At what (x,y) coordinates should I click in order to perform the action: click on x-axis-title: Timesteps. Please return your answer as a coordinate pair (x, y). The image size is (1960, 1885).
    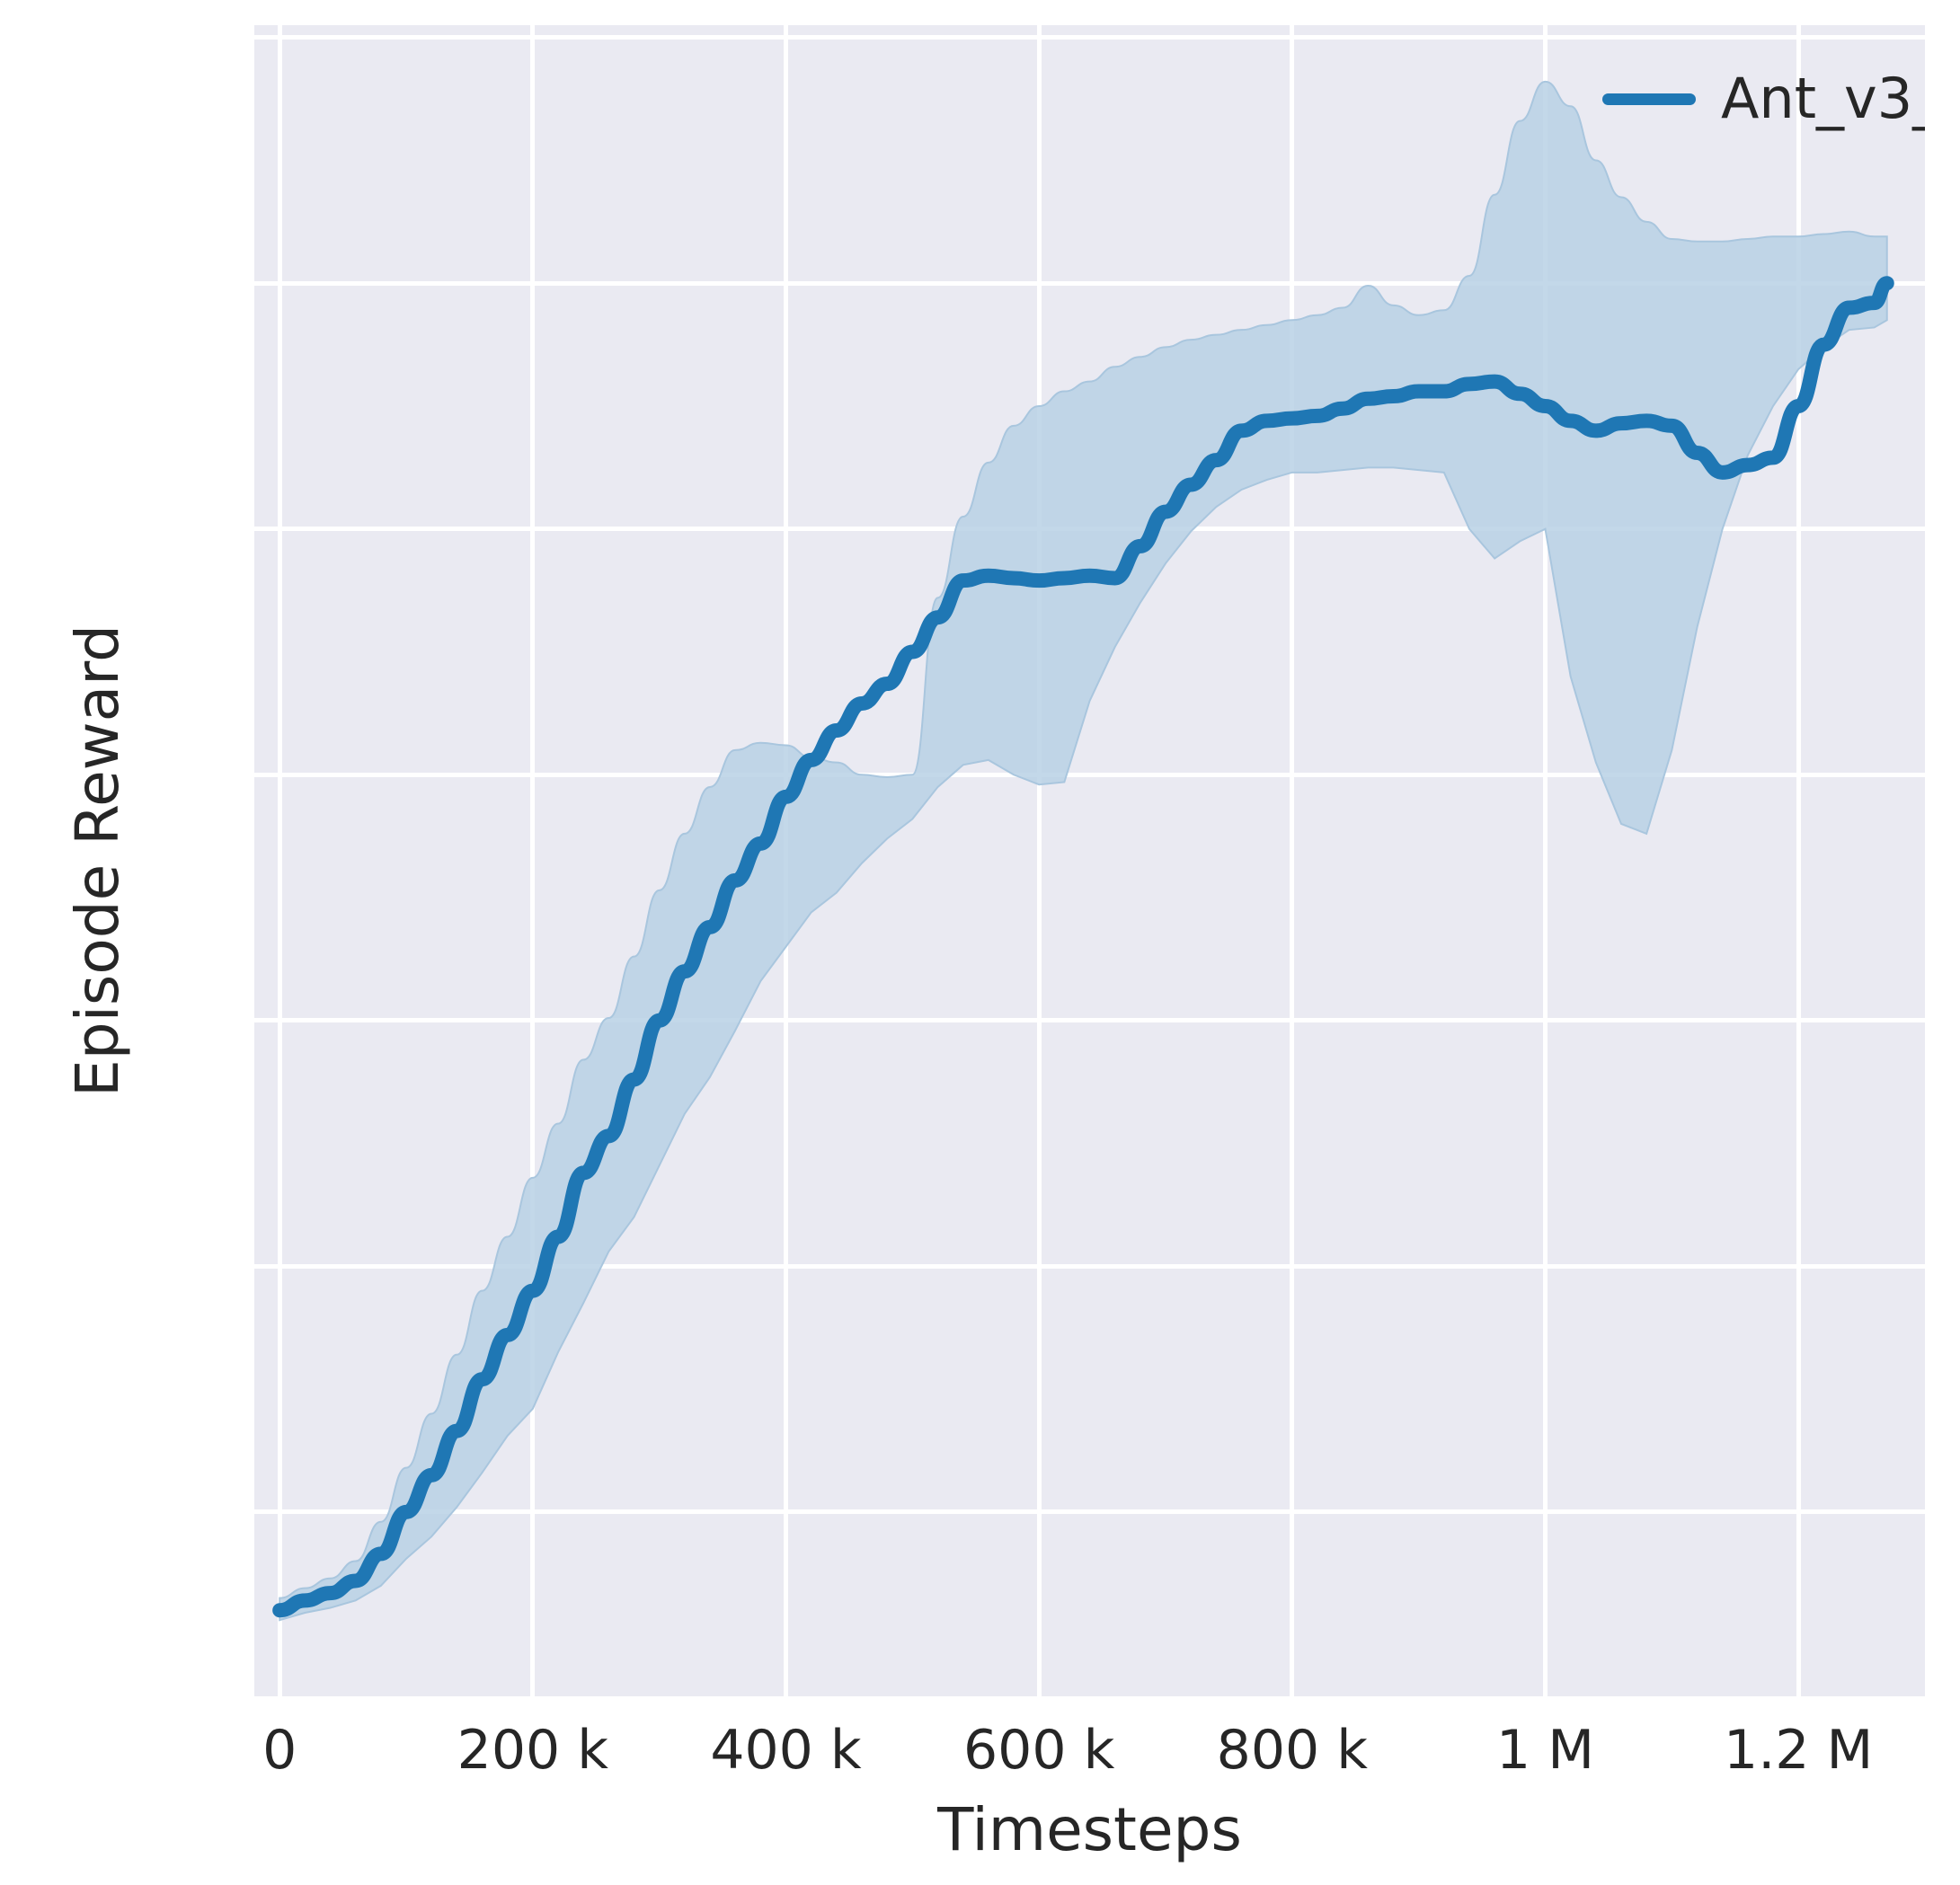
    Looking at the image, I should click on (1089, 1829).